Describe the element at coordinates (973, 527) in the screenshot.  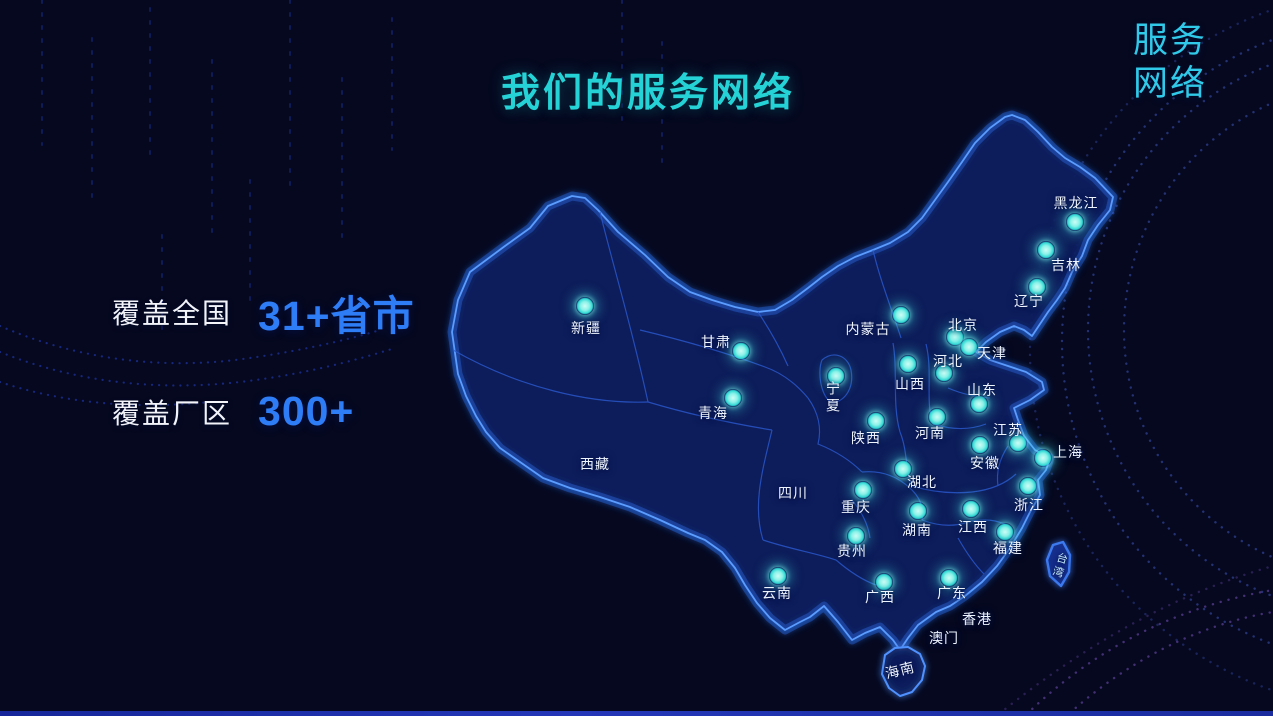
I see `province-label: 江西` at that location.